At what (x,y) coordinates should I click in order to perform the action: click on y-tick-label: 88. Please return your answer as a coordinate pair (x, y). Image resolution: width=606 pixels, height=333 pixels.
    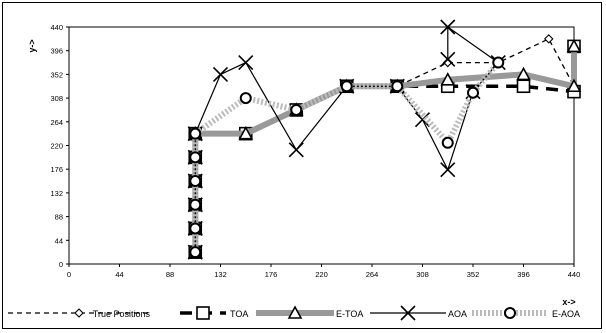
    Looking at the image, I should click on (59, 217).